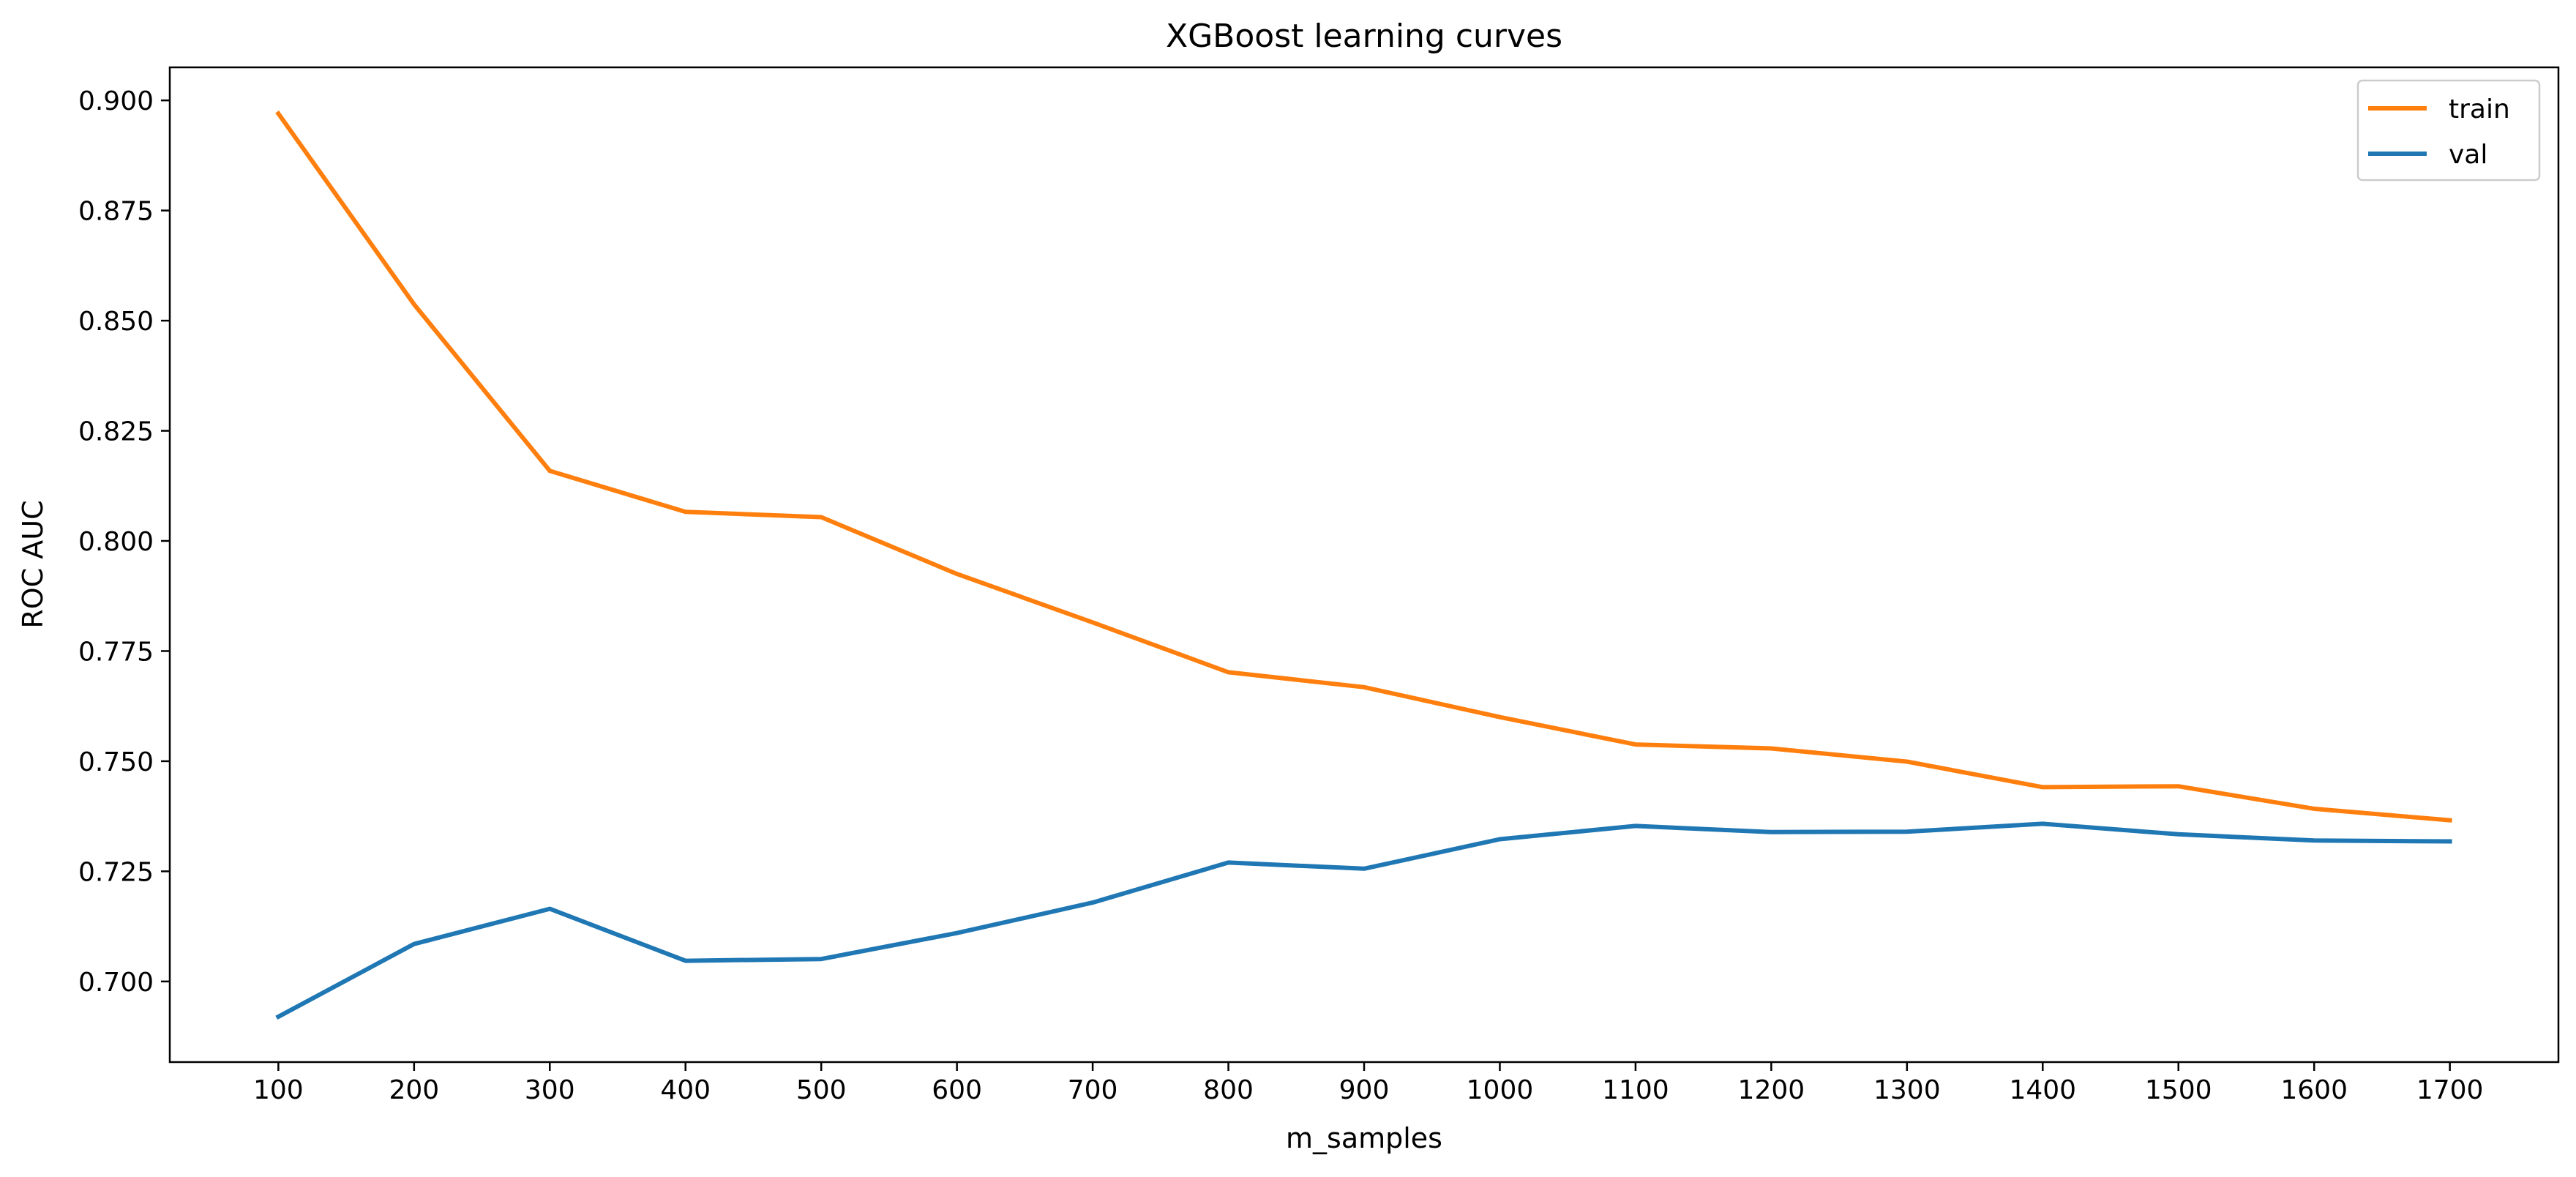 The width and height of the screenshot is (2576, 1177). I want to click on x-tick-label: 800, so click(1228, 1090).